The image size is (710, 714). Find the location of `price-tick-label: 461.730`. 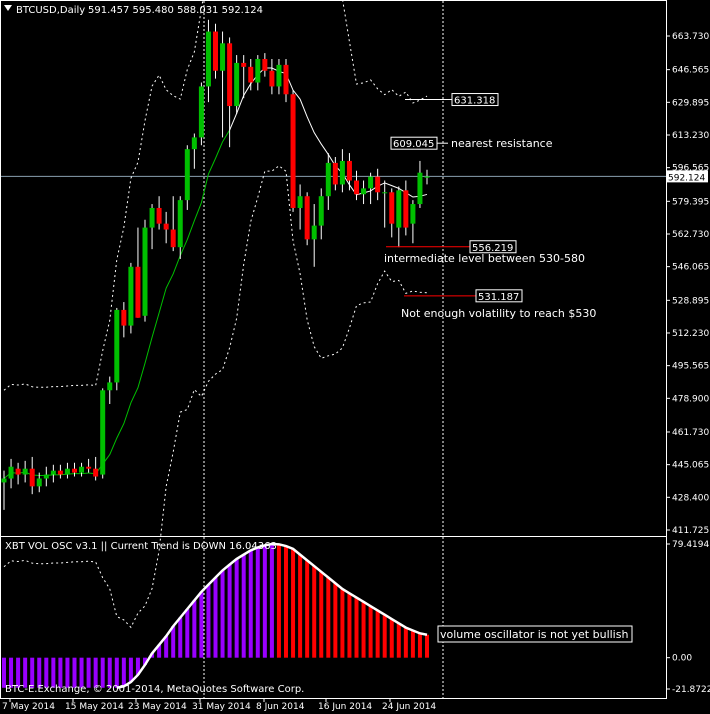

price-tick-label: 461.730 is located at coordinates (690, 433).